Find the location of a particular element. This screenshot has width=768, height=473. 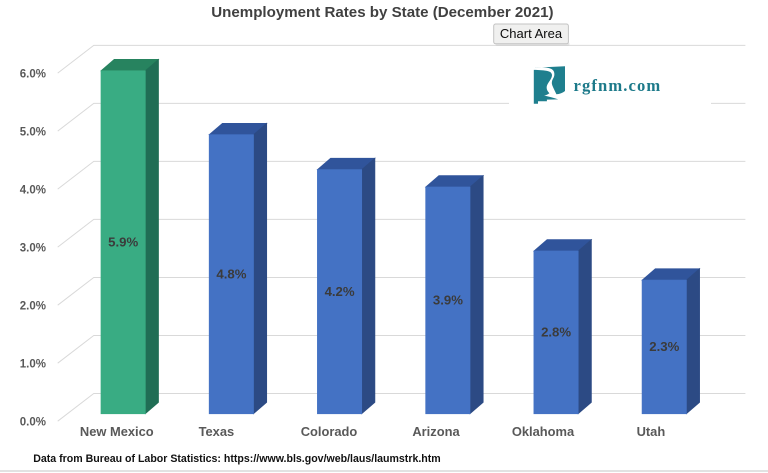

svg-text: 2.0% is located at coordinates (33, 307).